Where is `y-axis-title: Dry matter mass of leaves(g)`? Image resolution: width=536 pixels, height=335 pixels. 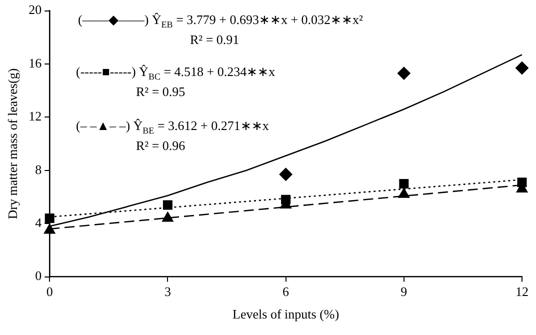 y-axis-title: Dry matter mass of leaves(g) is located at coordinates (12, 144).